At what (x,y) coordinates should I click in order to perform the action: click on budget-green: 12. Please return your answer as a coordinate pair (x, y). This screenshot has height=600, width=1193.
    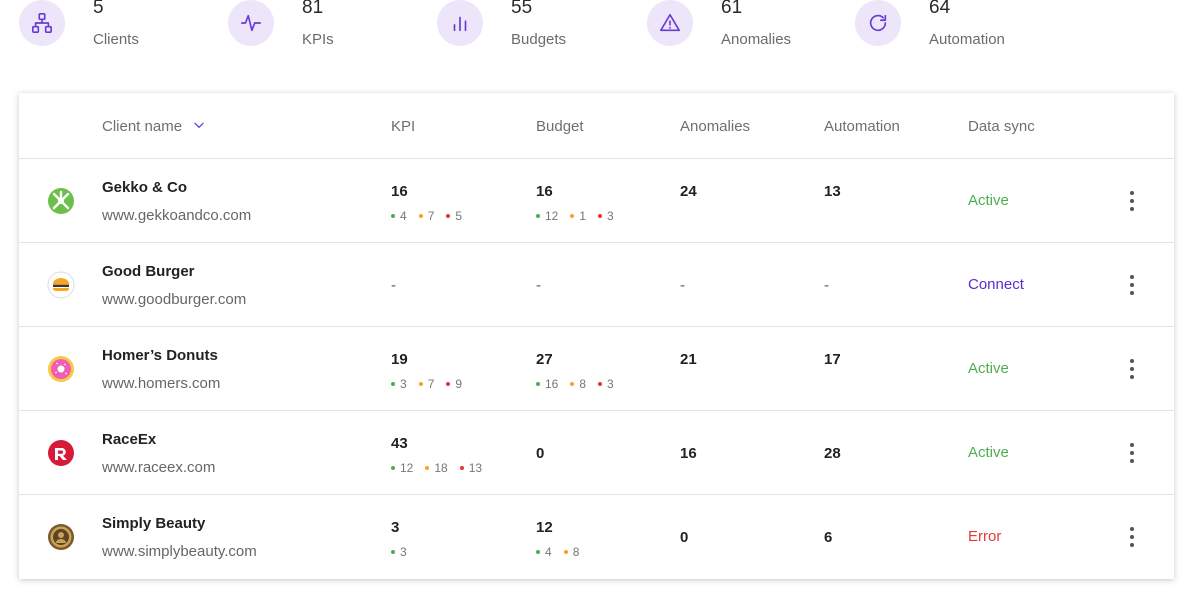
    Looking at the image, I should click on (552, 216).